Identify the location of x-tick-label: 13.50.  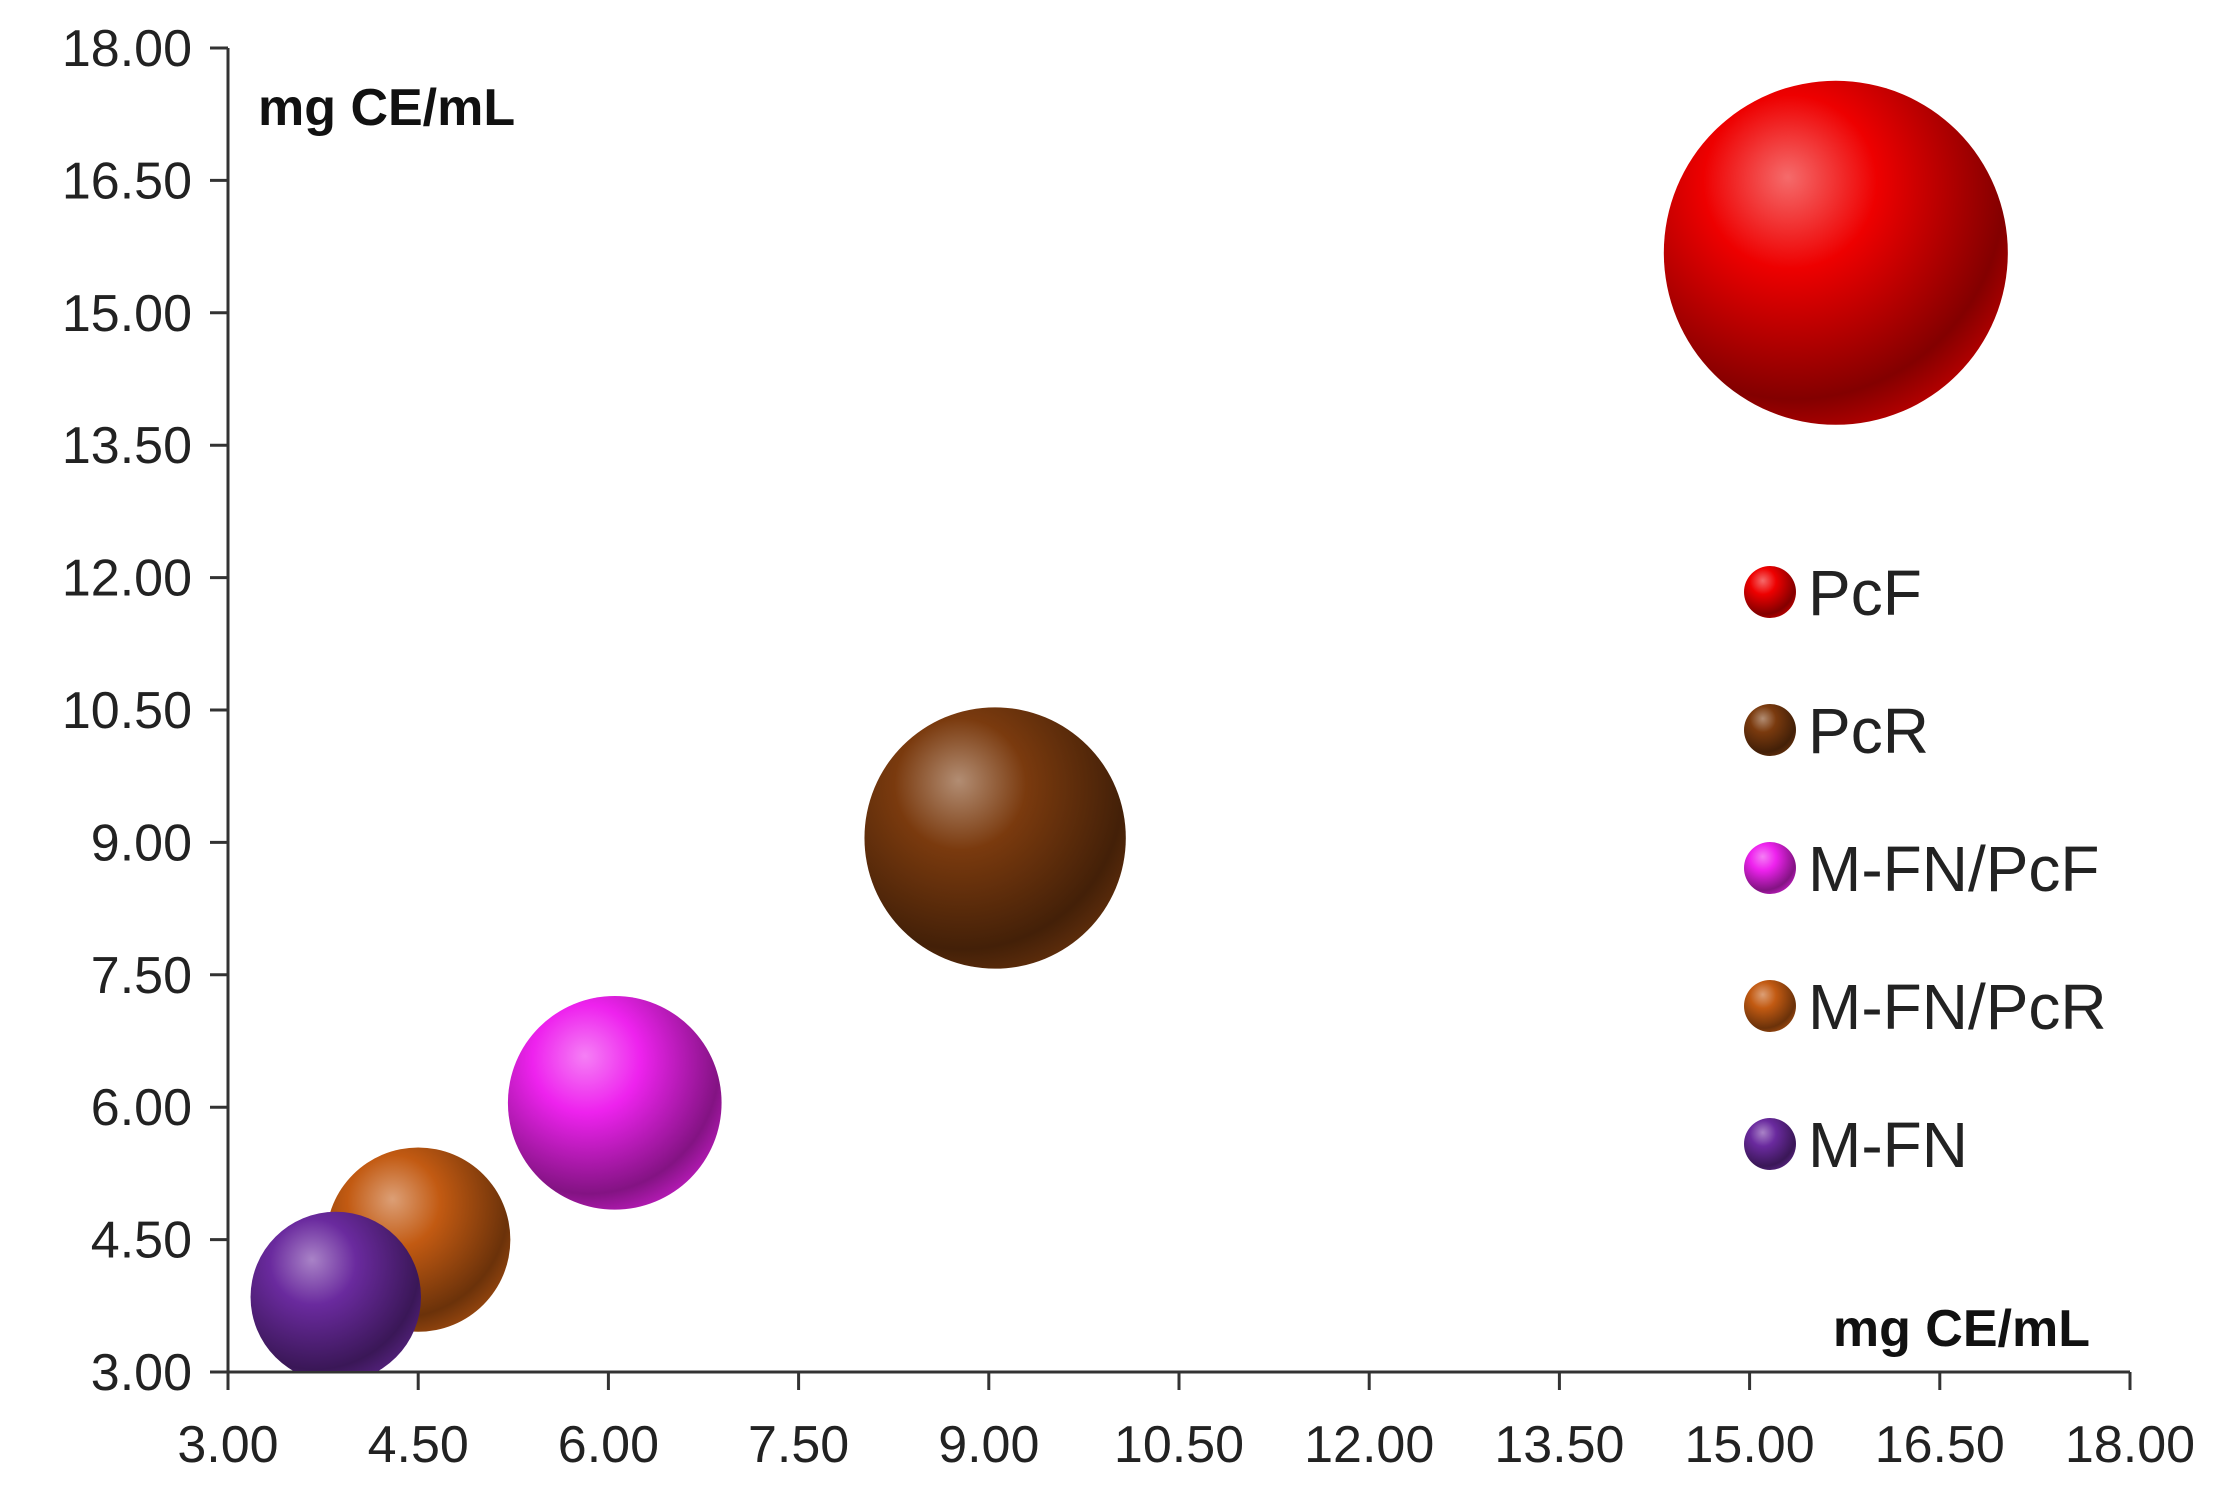
(1559, 1445).